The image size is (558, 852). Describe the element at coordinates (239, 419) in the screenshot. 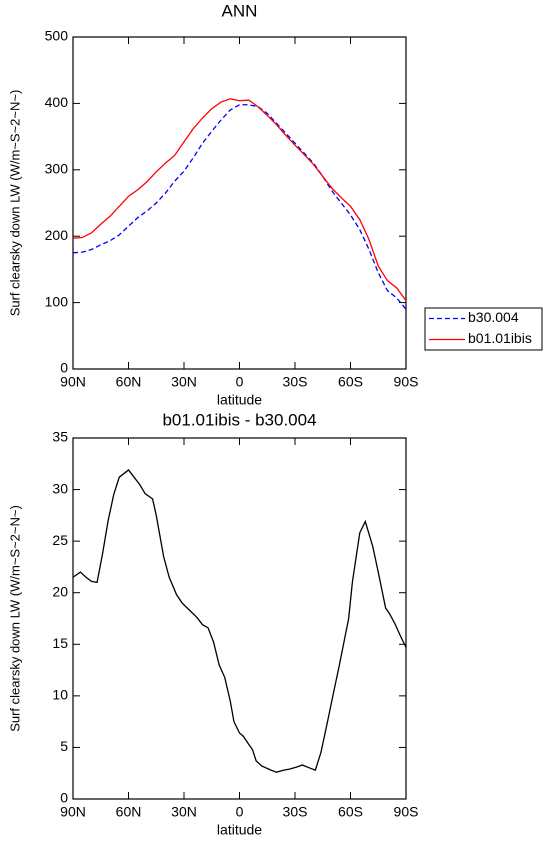

I see `chart-title: b01.01ibis - b30.004` at that location.